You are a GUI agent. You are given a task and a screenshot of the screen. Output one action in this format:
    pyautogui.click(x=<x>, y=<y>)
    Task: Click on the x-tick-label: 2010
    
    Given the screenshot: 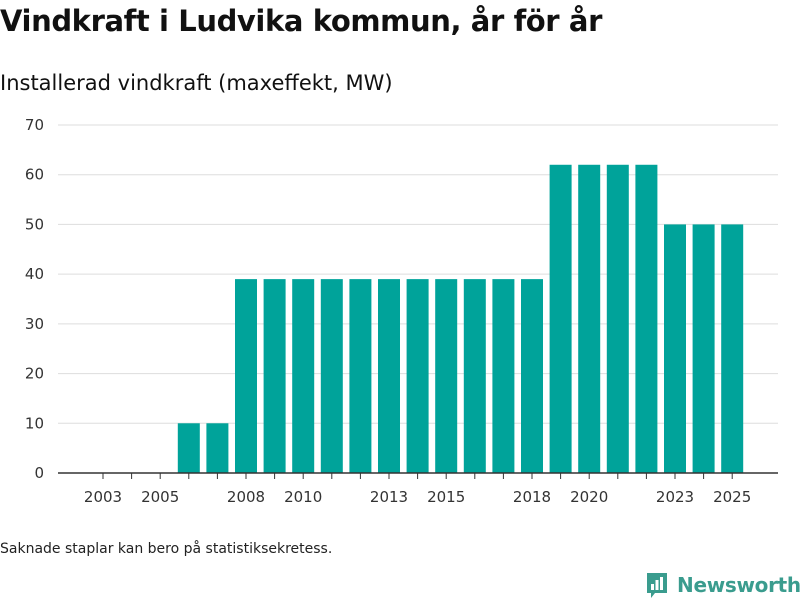 What is the action you would take?
    pyautogui.click(x=303, y=497)
    